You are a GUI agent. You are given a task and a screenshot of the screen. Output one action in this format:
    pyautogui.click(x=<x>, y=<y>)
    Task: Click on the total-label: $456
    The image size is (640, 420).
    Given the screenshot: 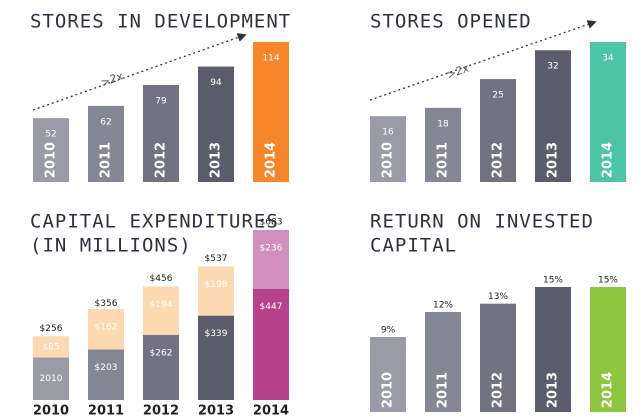 What is the action you would take?
    pyautogui.click(x=161, y=279)
    